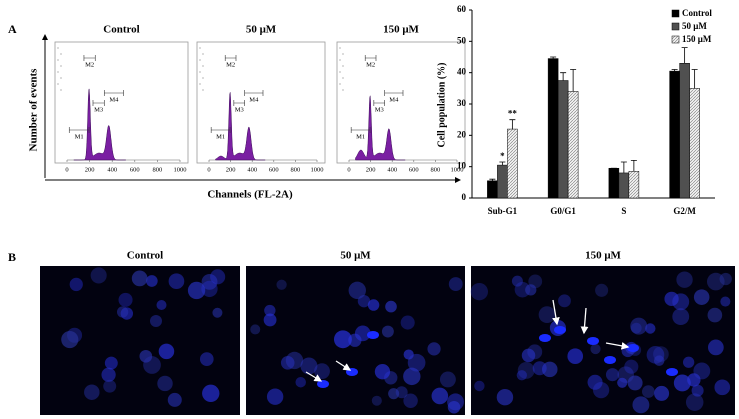  What do you see at coordinates (208, 169) in the screenshot?
I see `x-tick-label: 0` at bounding box center [208, 169].